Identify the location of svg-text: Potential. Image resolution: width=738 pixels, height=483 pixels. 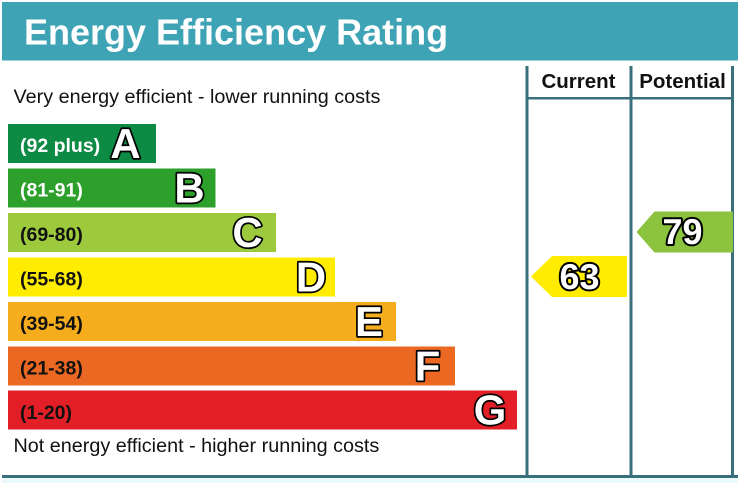
(682, 81).